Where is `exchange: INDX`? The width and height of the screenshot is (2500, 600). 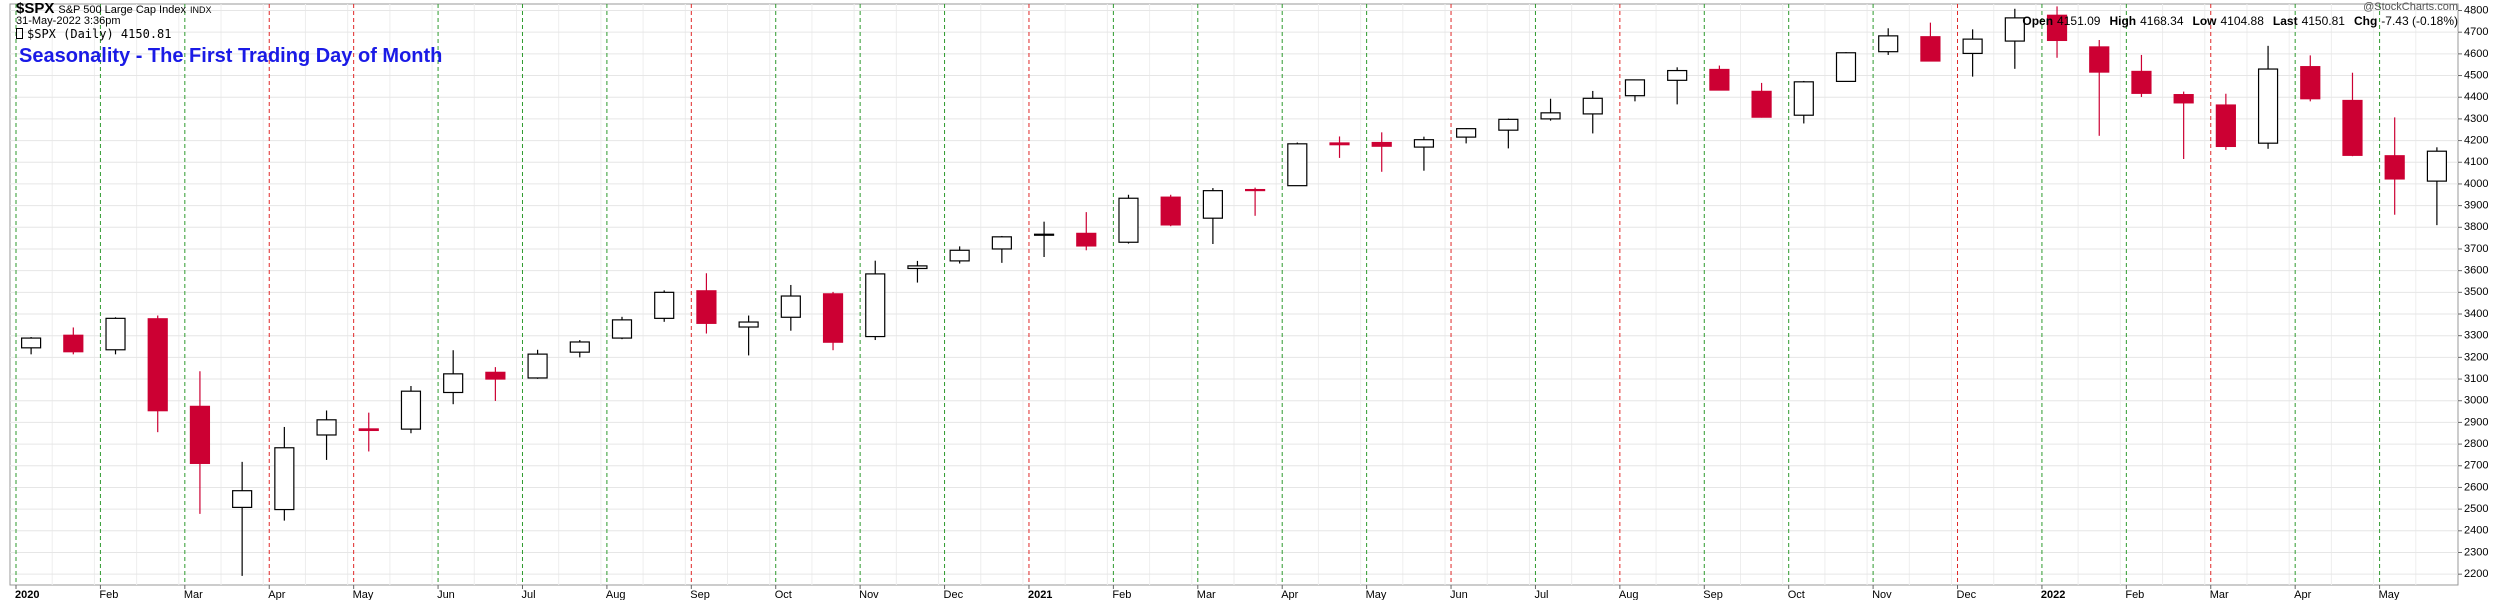 exchange: INDX is located at coordinates (200, 10).